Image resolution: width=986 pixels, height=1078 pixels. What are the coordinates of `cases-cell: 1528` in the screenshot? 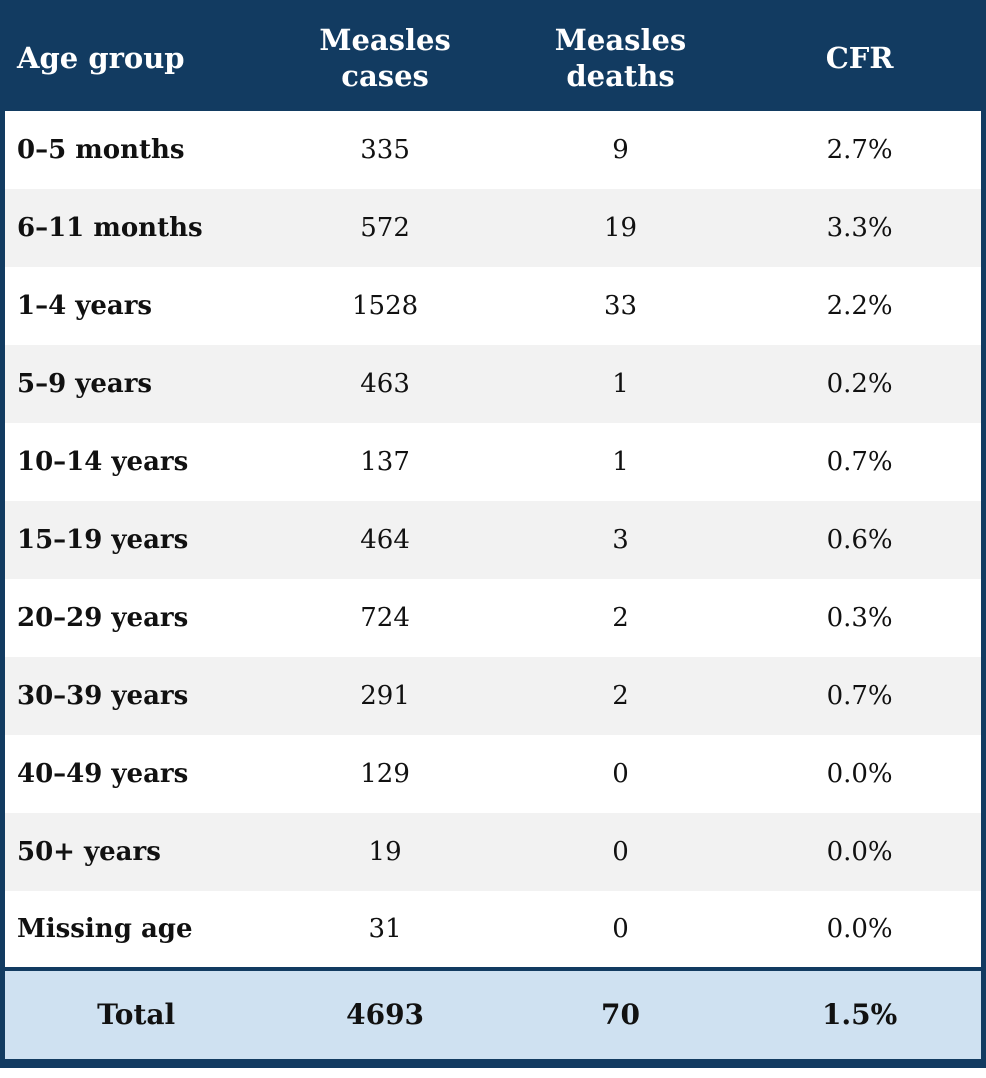 It's located at (385, 305).